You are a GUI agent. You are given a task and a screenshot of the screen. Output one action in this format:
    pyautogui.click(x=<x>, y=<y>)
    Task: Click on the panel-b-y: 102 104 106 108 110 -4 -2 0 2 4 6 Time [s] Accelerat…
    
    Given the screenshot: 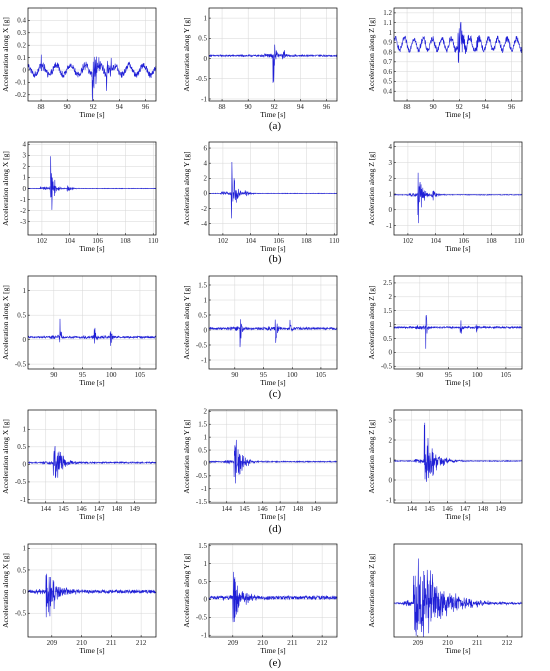 What is the action you would take?
    pyautogui.click(x=261, y=197)
    